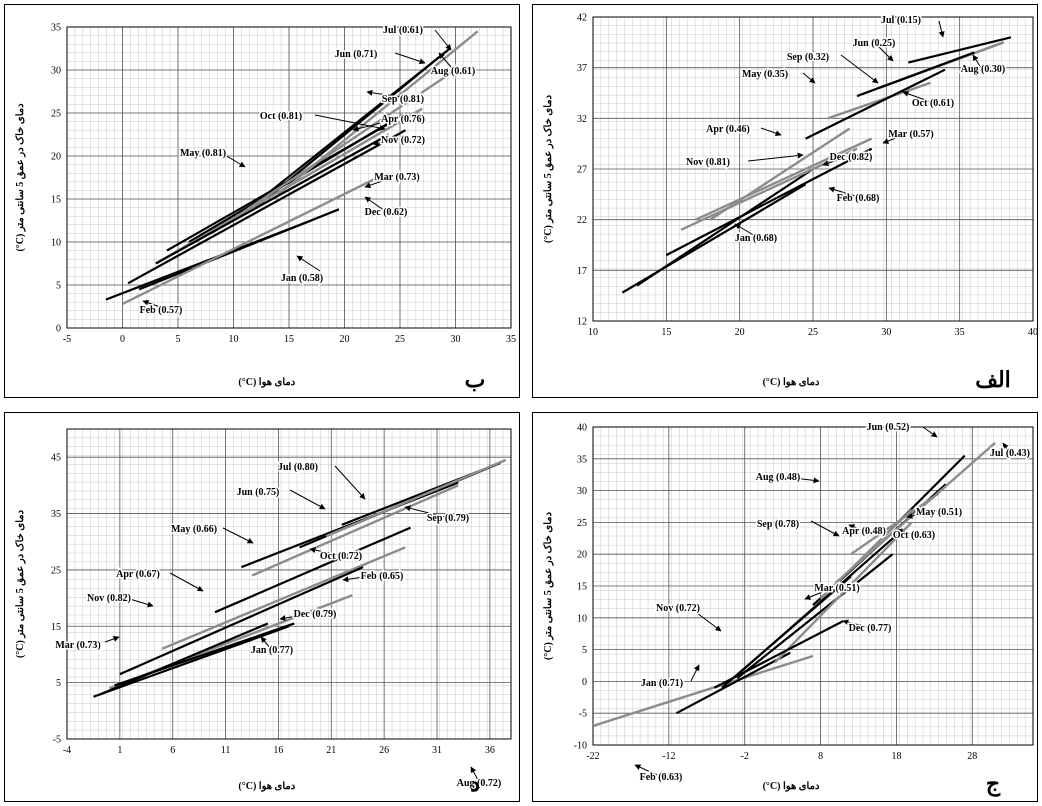 The height and width of the screenshot is (806, 1042). Describe the element at coordinates (67, 339) in the screenshot. I see `x-tick-label: -5` at that location.